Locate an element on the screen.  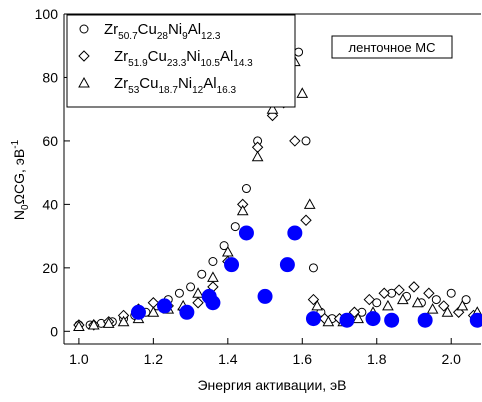
legend-entry: Zr50.7Cu28Ni9Al12.3 is located at coordinates (150, 31).